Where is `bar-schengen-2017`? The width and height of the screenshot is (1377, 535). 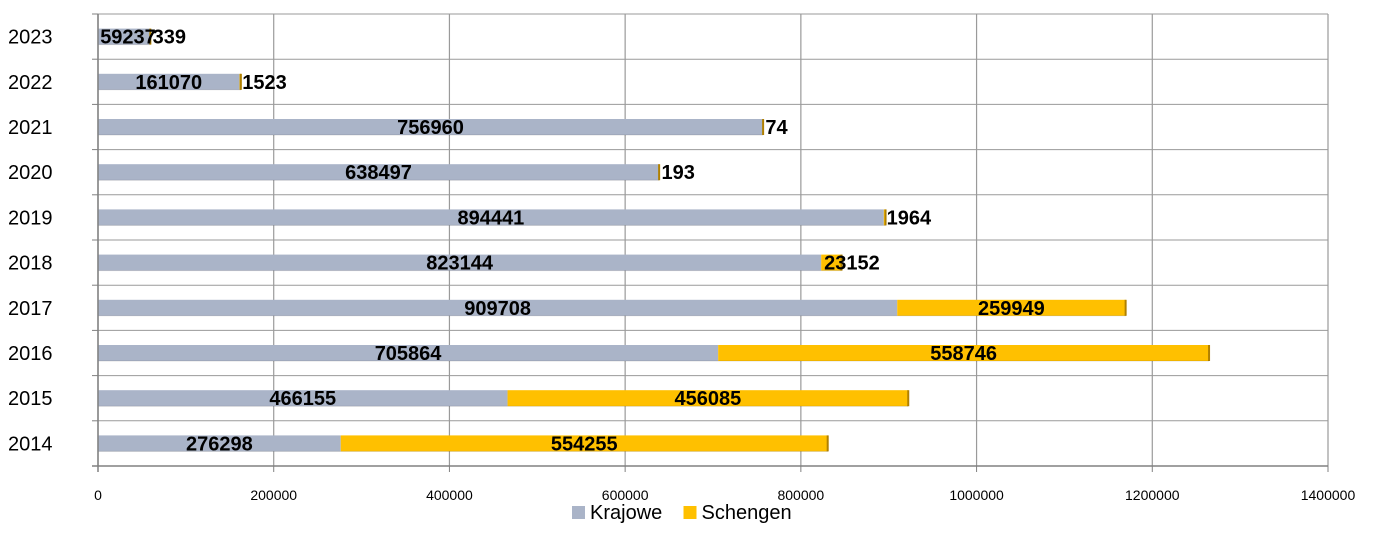 bar-schengen-2017 is located at coordinates (1011, 307).